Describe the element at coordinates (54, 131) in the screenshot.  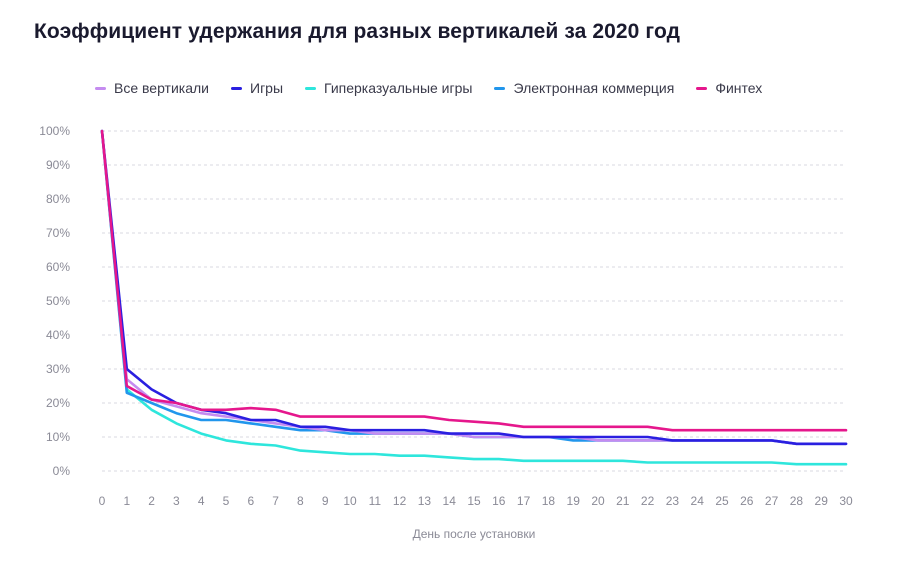
I see `y-tick-label: 100%` at that location.